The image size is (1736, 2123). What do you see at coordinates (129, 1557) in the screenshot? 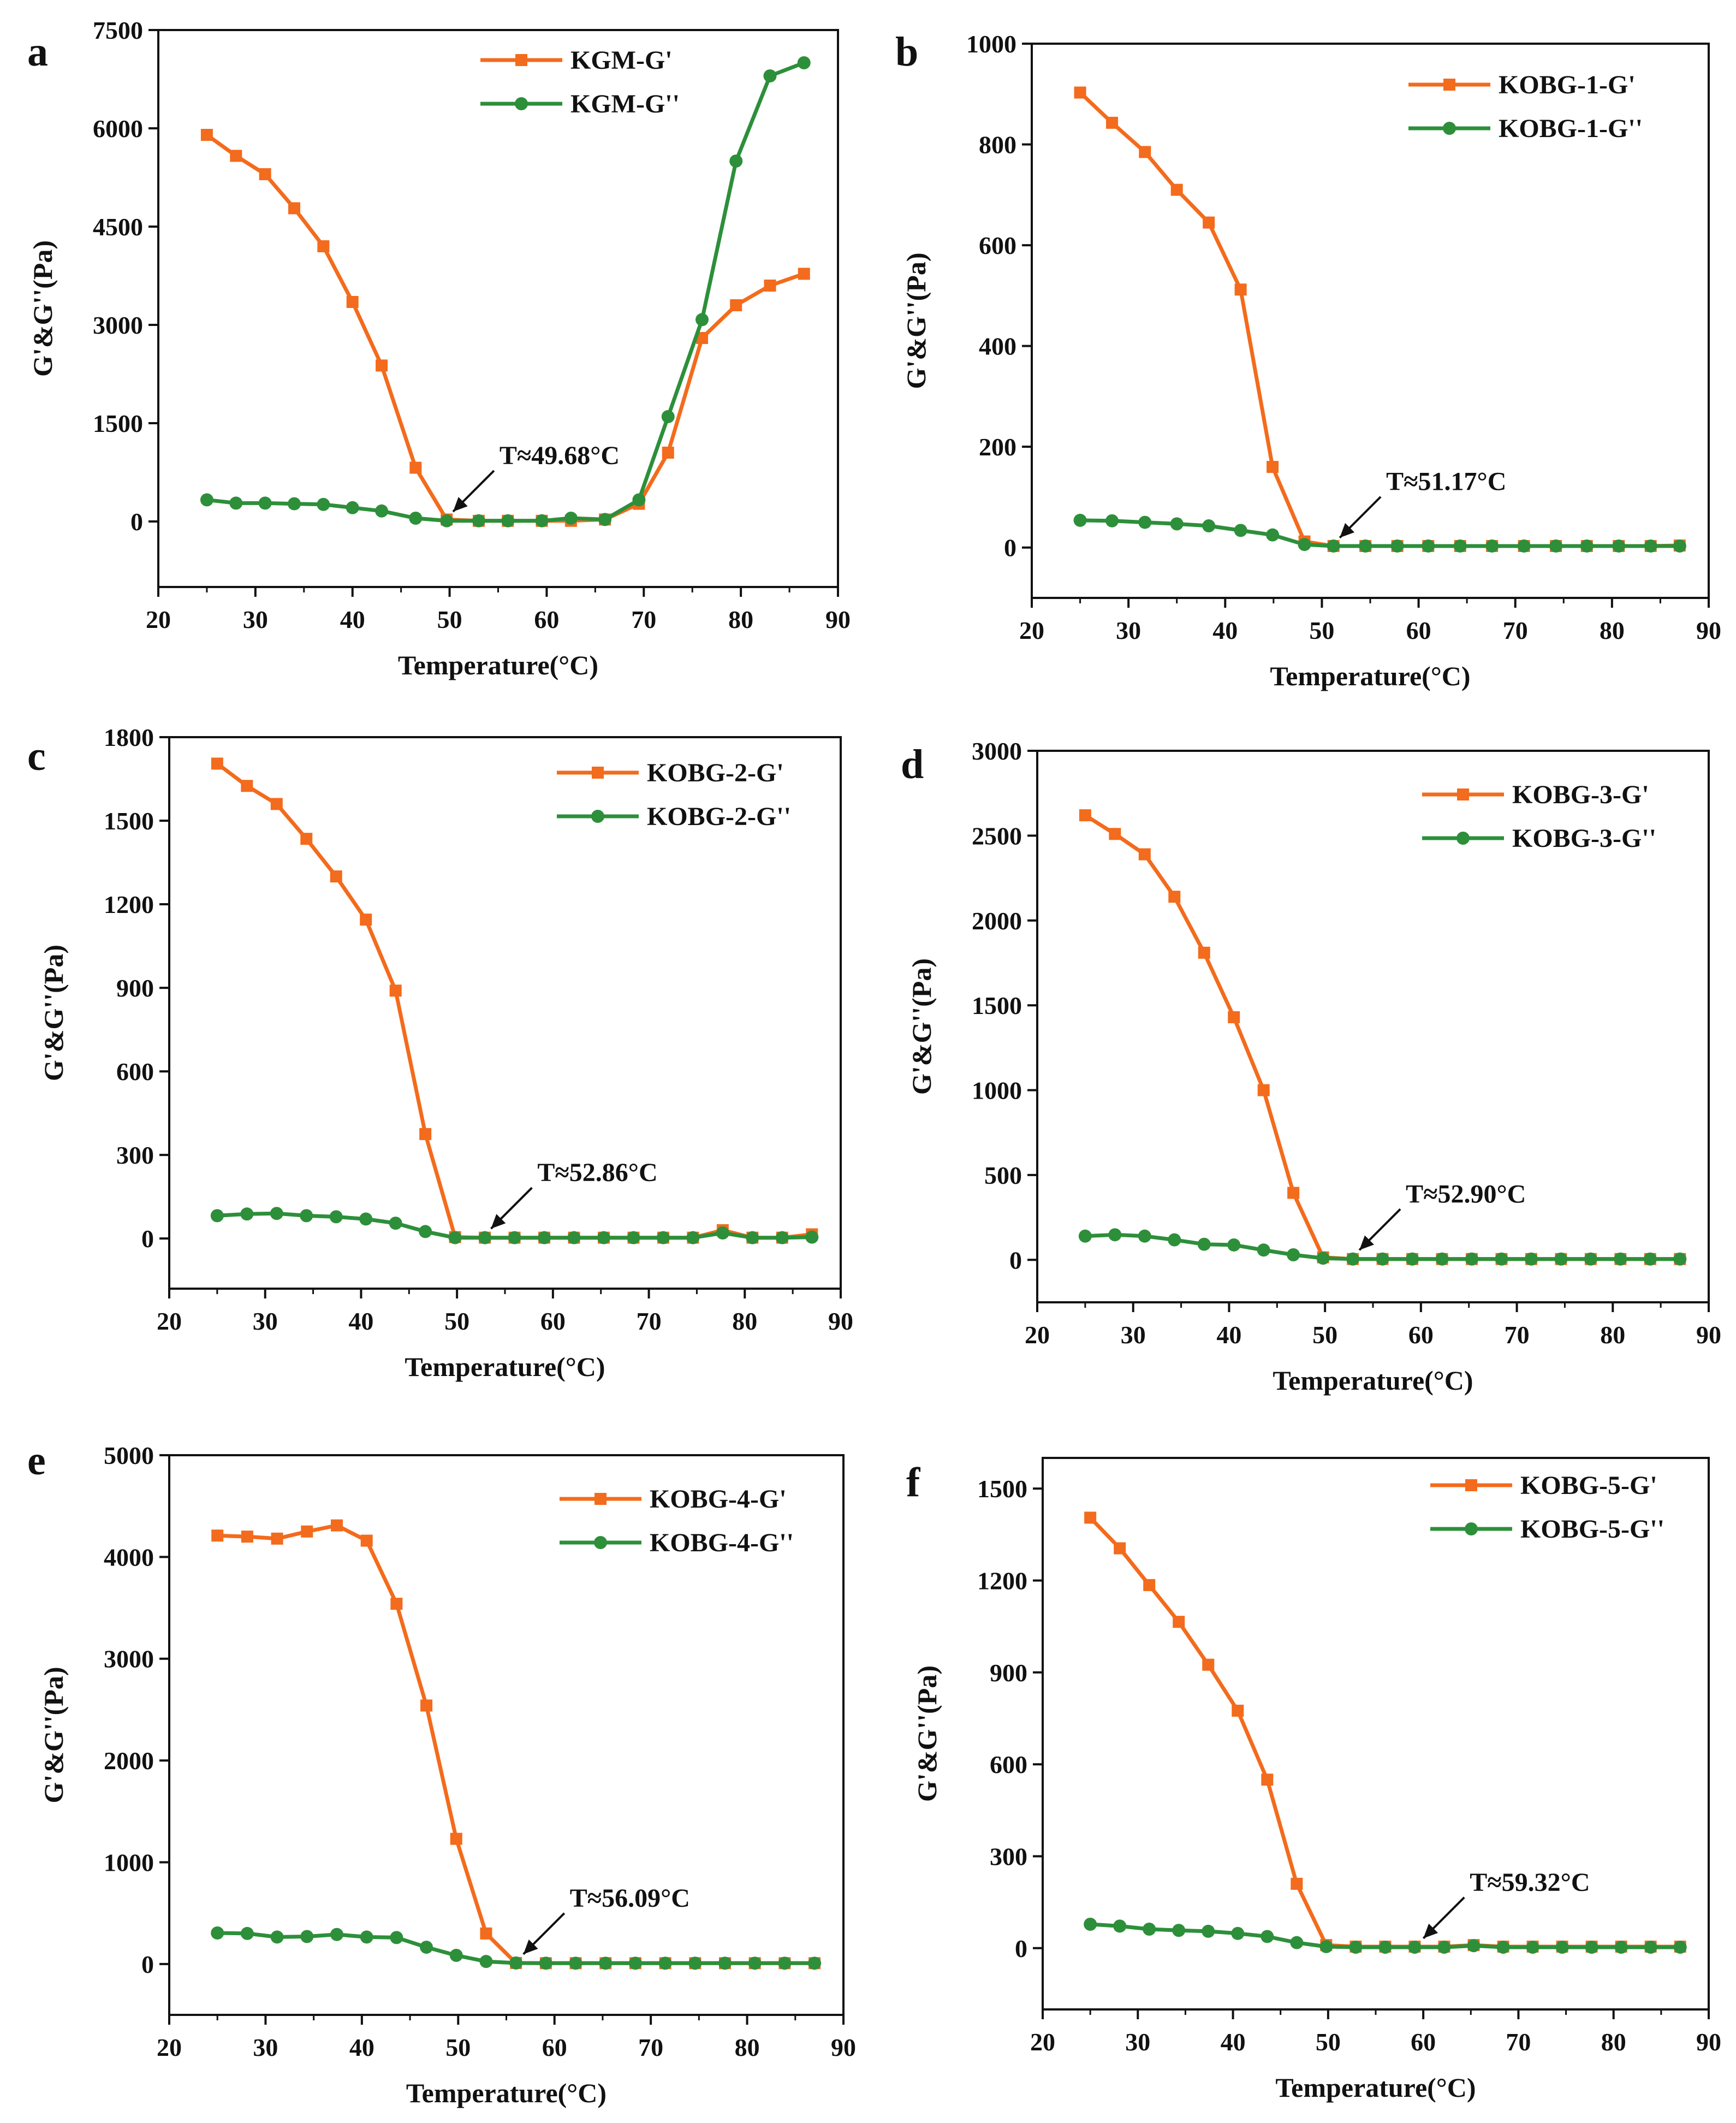
I see `panel-e-ytick-label: 4000` at bounding box center [129, 1557].